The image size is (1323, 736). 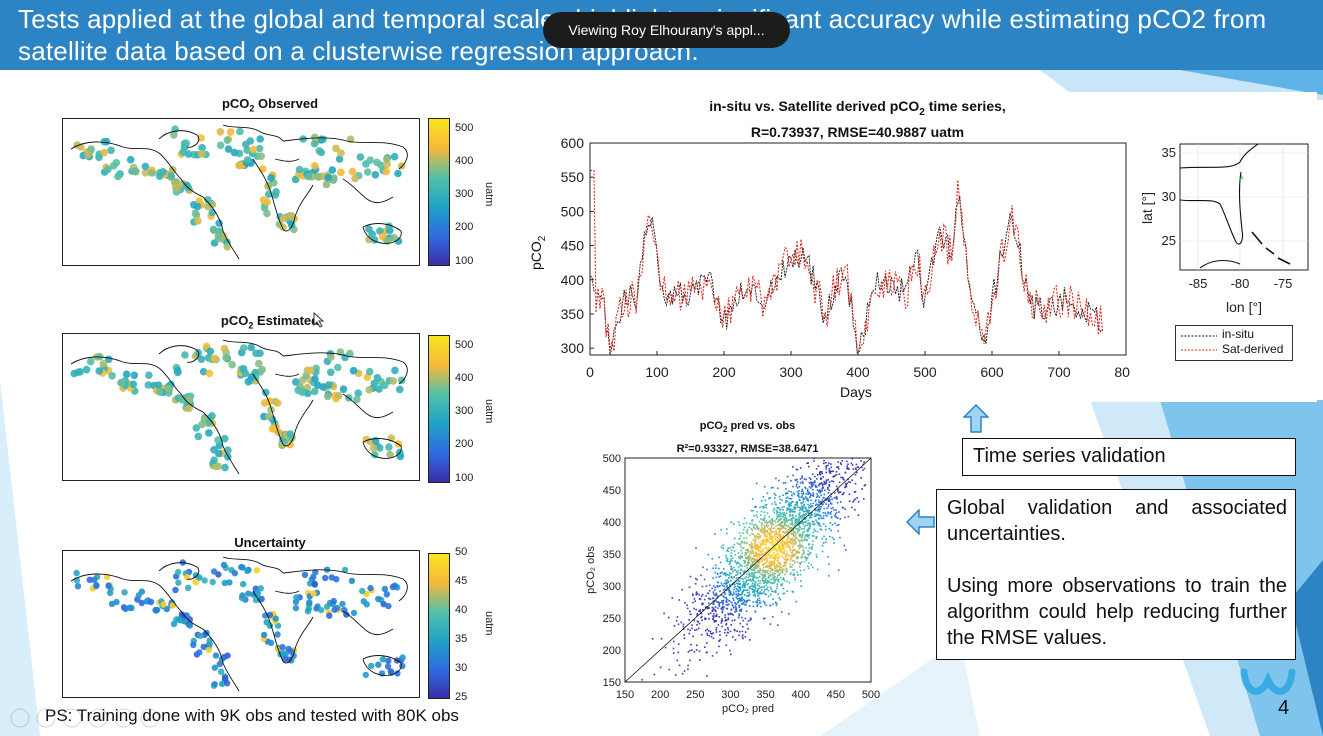 What do you see at coordinates (657, 372) in the screenshot?
I see `xtick-label: 100` at bounding box center [657, 372].